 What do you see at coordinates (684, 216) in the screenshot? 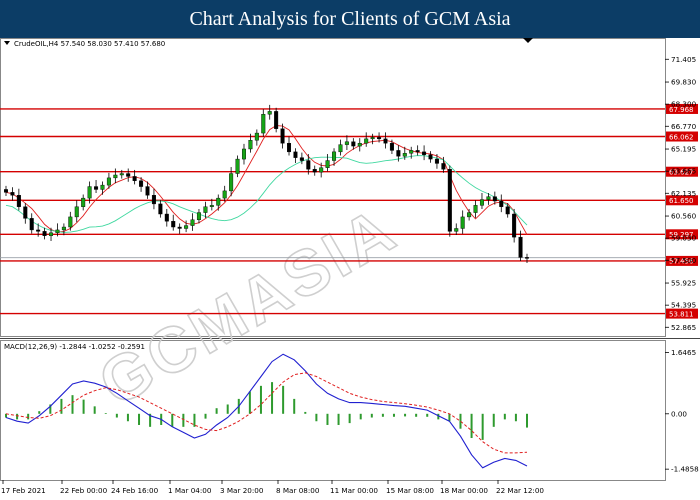
I see `price-tick-label: 60.560` at bounding box center [684, 216].